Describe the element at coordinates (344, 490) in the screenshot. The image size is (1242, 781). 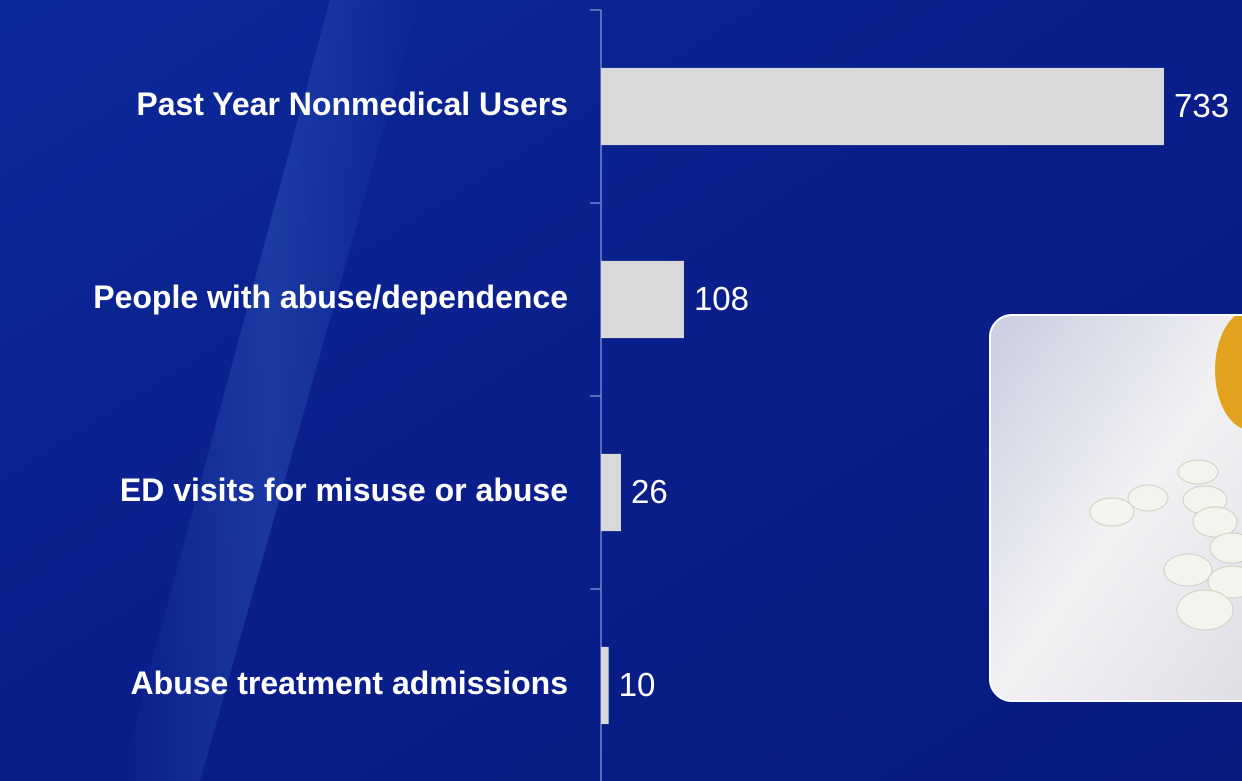
I see `category-label: ED visits for misuse or abuse` at that location.